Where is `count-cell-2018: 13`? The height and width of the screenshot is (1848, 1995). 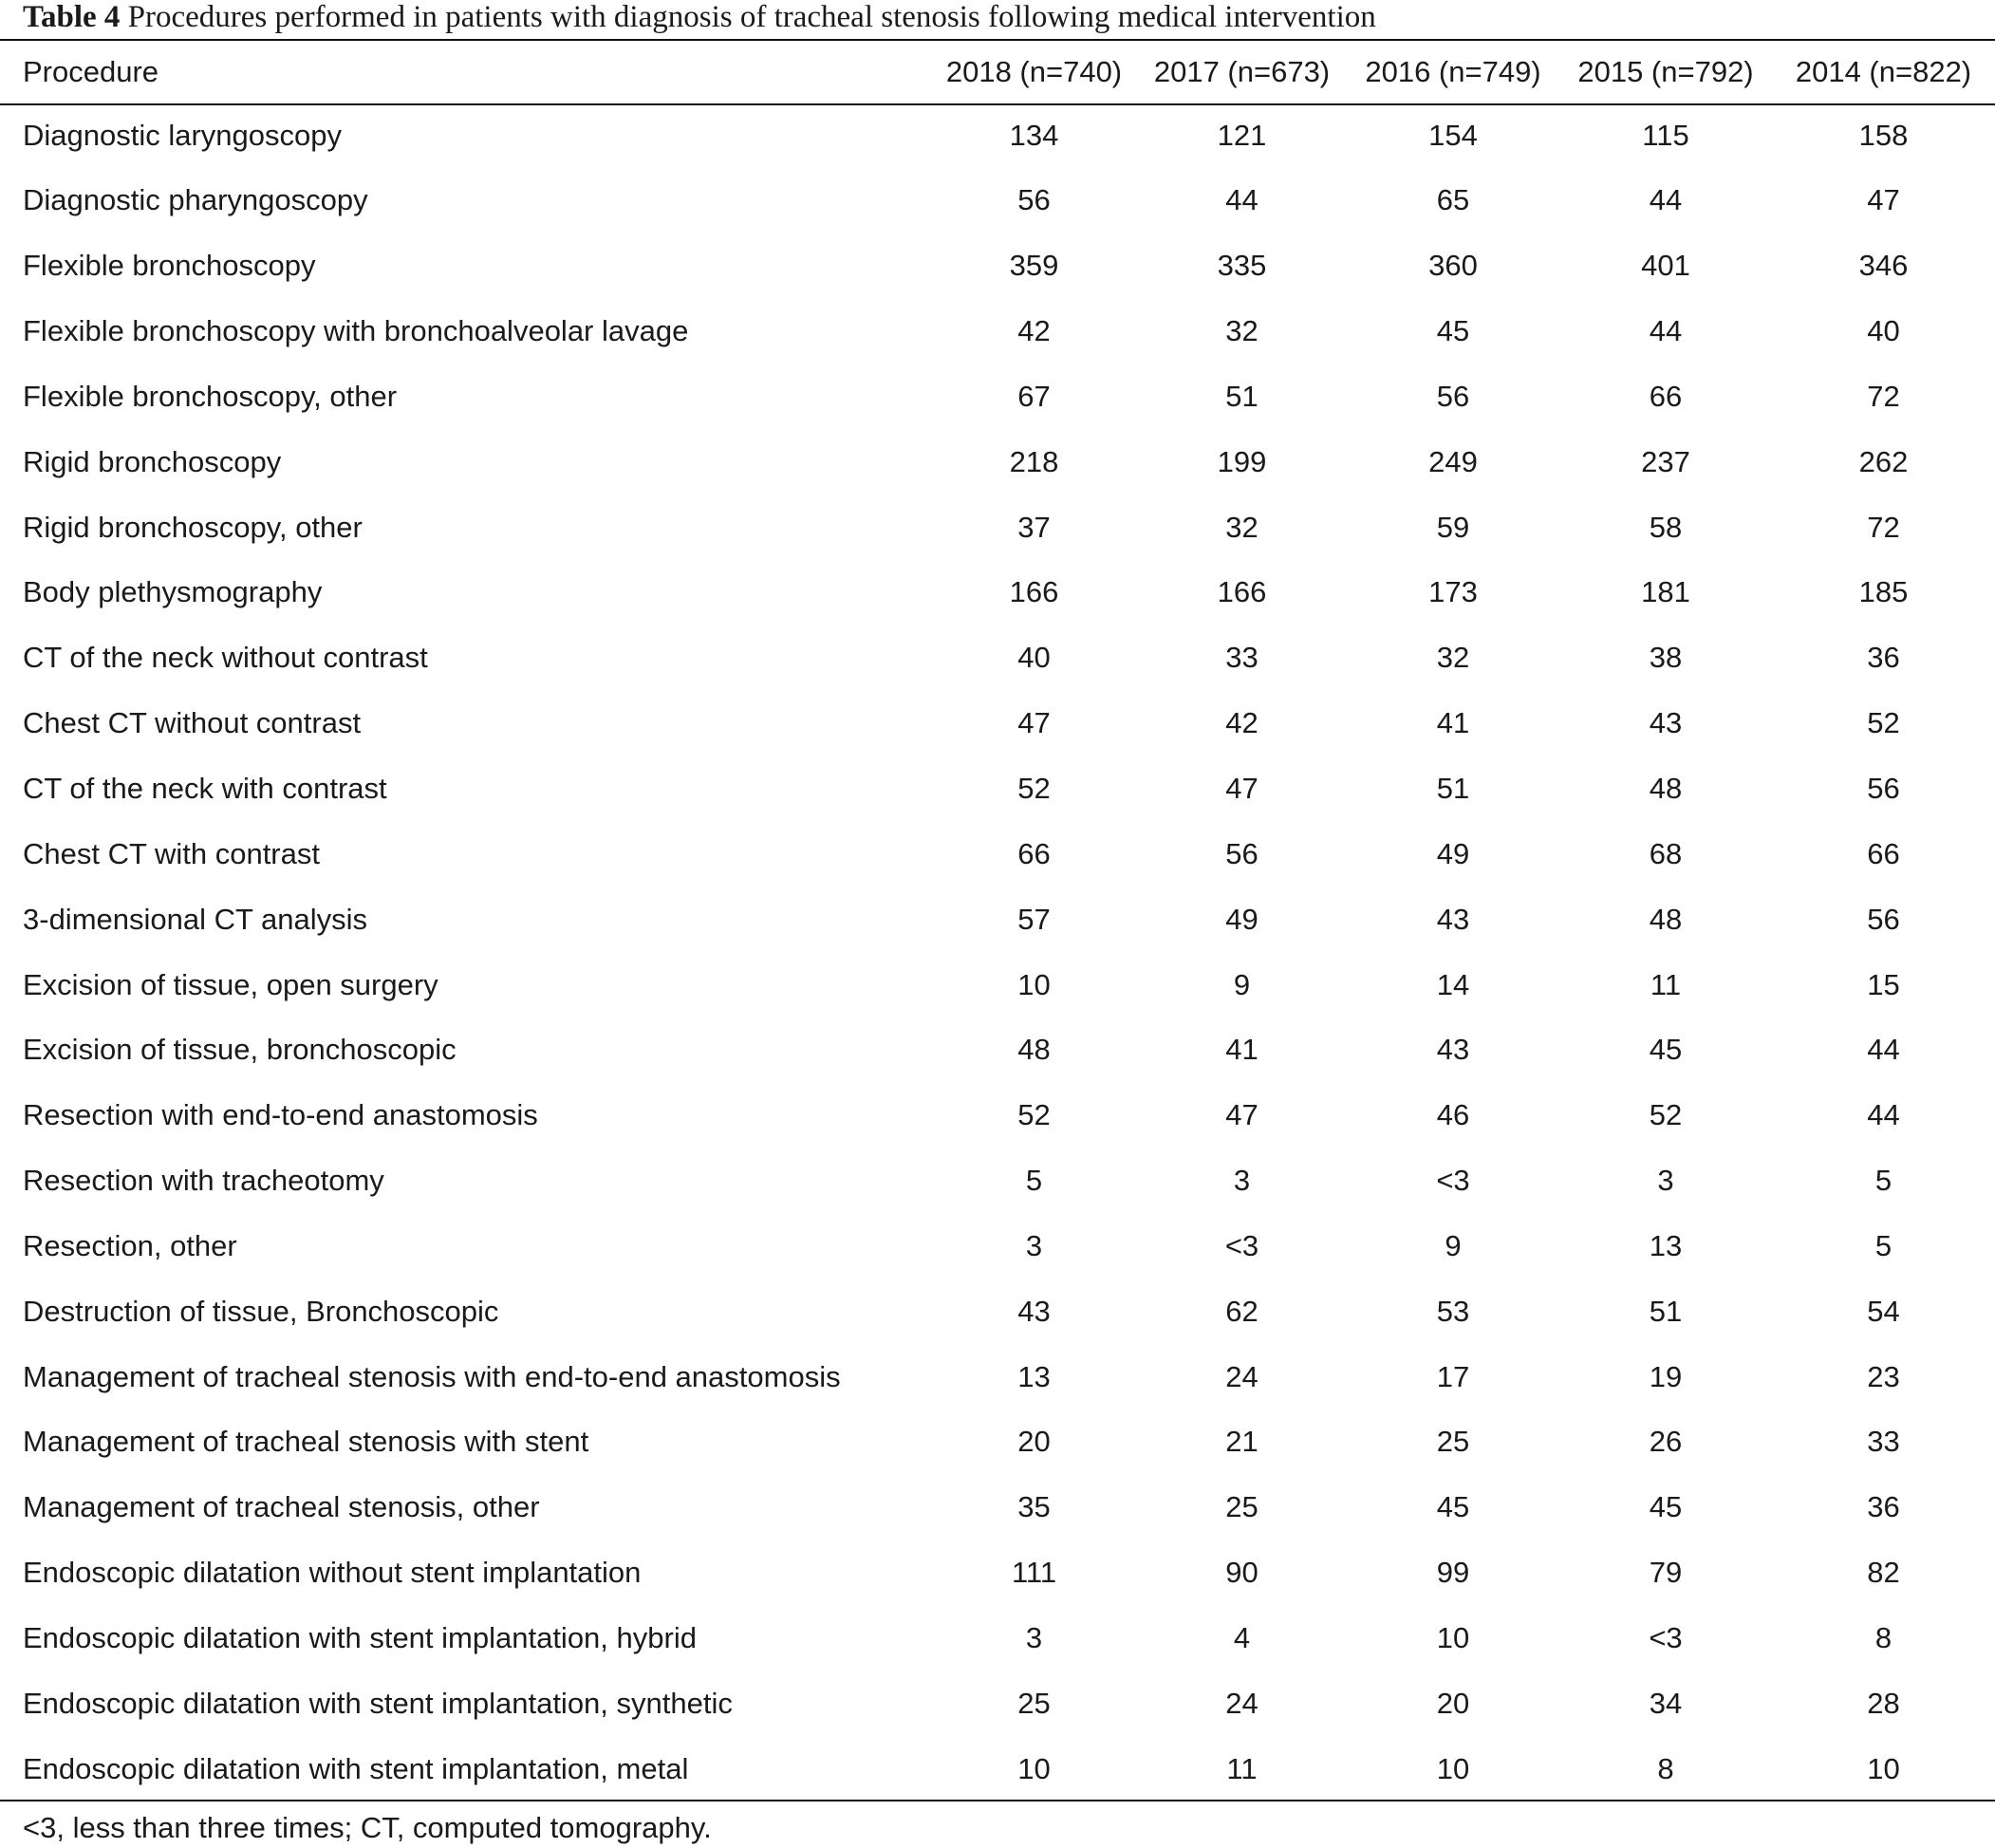 count-cell-2018: 13 is located at coordinates (1034, 1376).